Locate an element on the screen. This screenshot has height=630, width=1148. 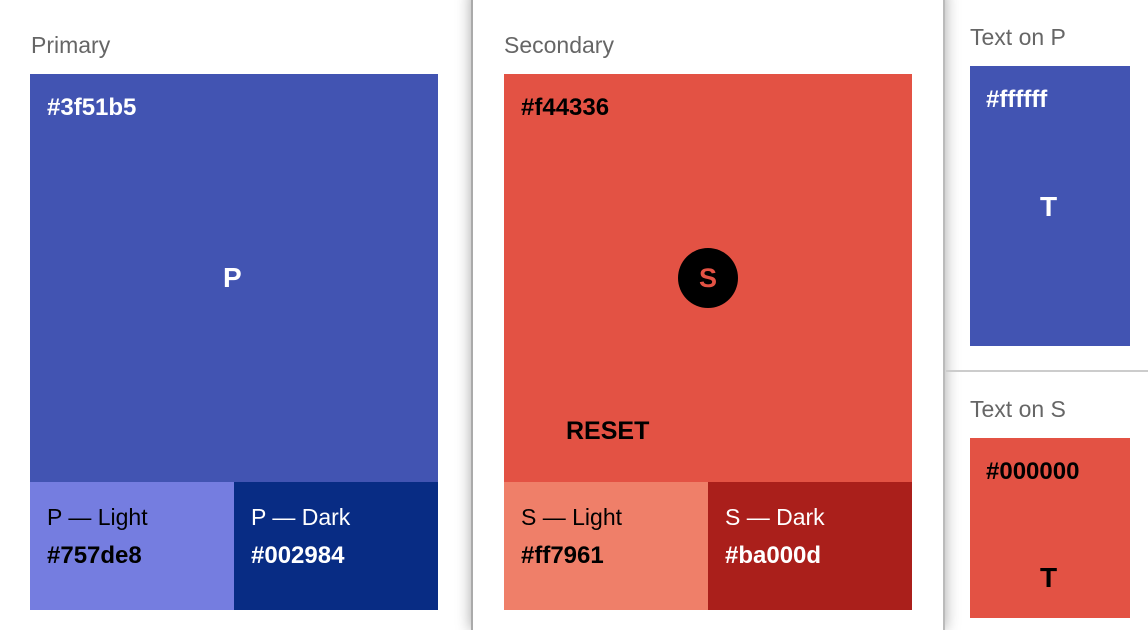
primary-dark-swatch: P — Dark #002984 is located at coordinates (336, 546).